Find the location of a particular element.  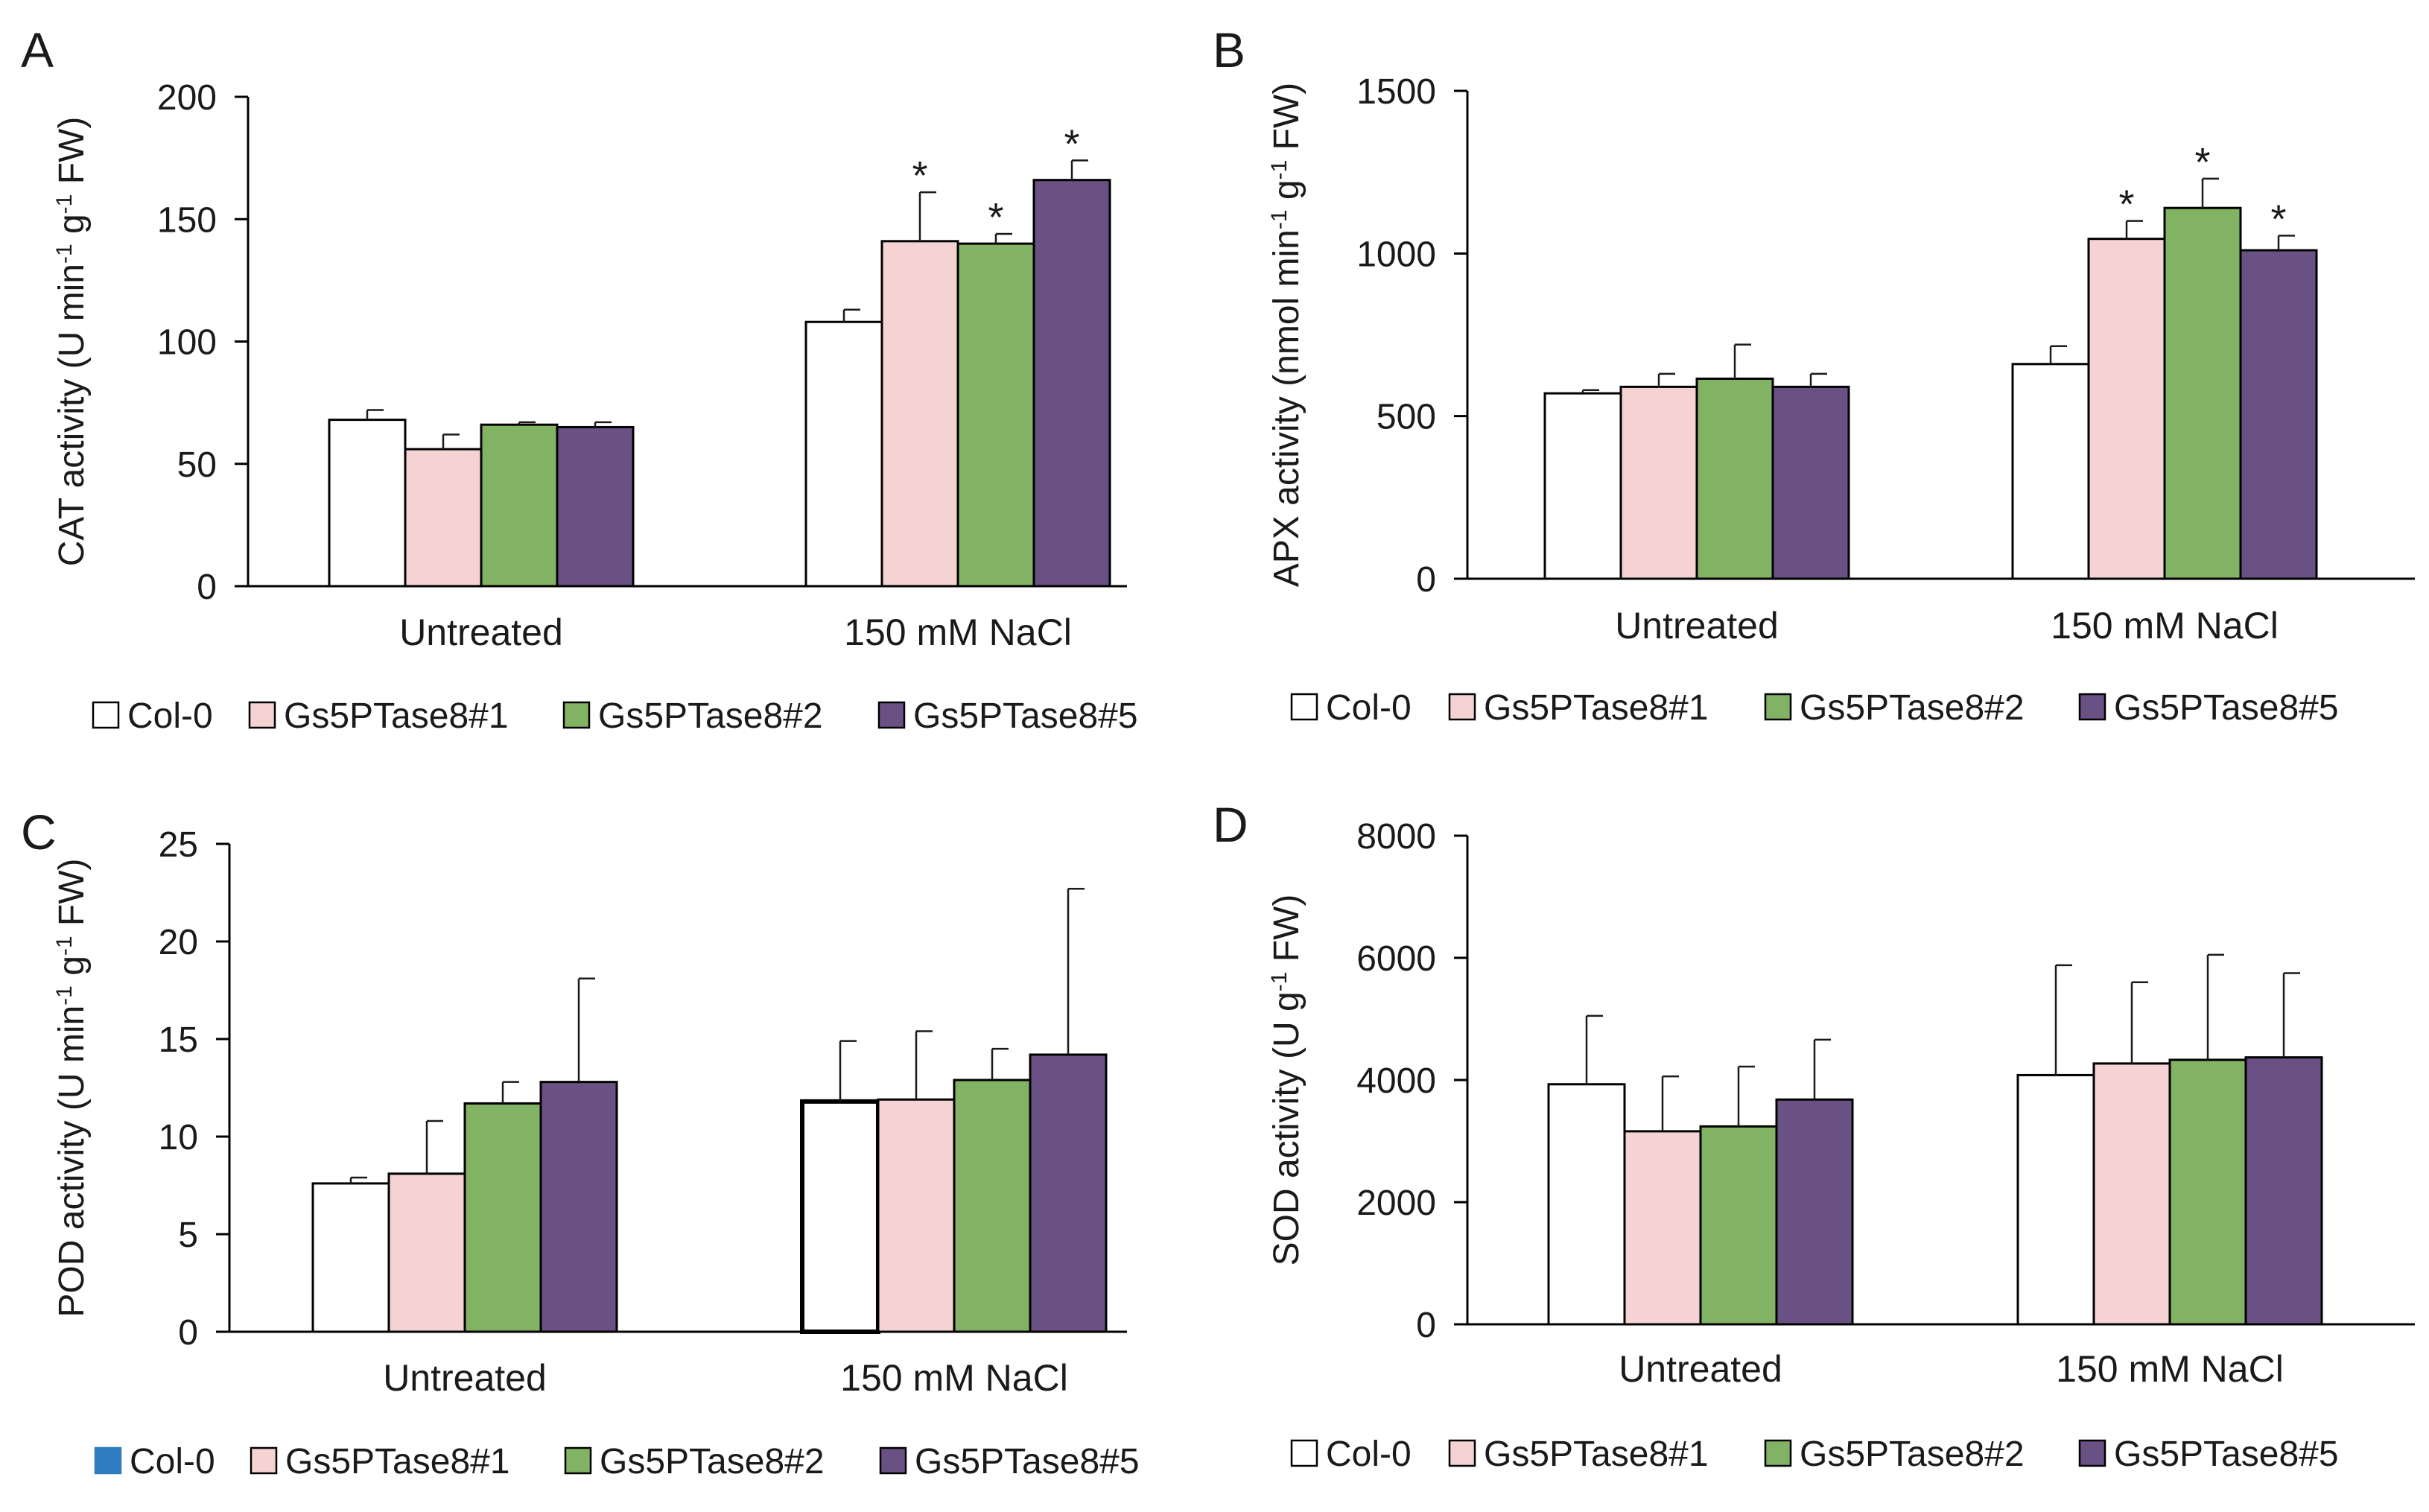

y-tick-label: 1500 is located at coordinates (1396, 92).